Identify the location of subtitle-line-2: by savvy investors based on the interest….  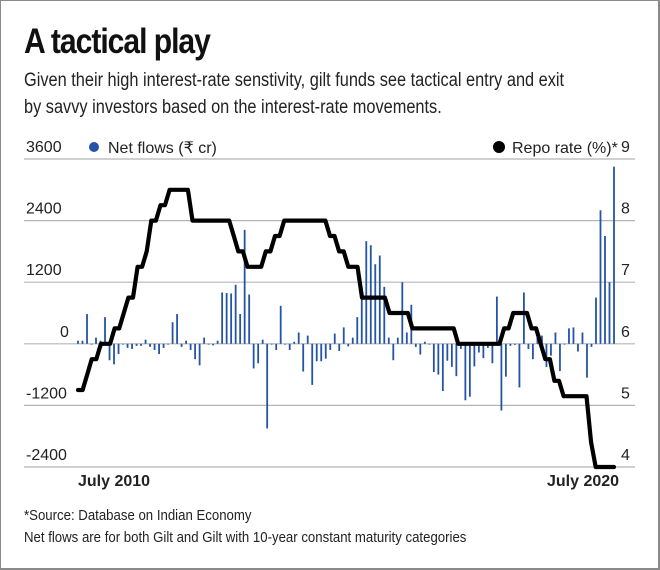
(233, 107).